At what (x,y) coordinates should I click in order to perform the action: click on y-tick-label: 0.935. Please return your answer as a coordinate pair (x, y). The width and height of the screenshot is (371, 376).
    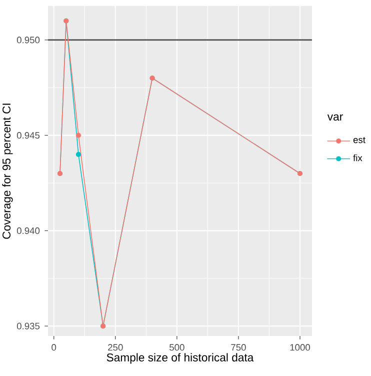
    Looking at the image, I should click on (28, 326).